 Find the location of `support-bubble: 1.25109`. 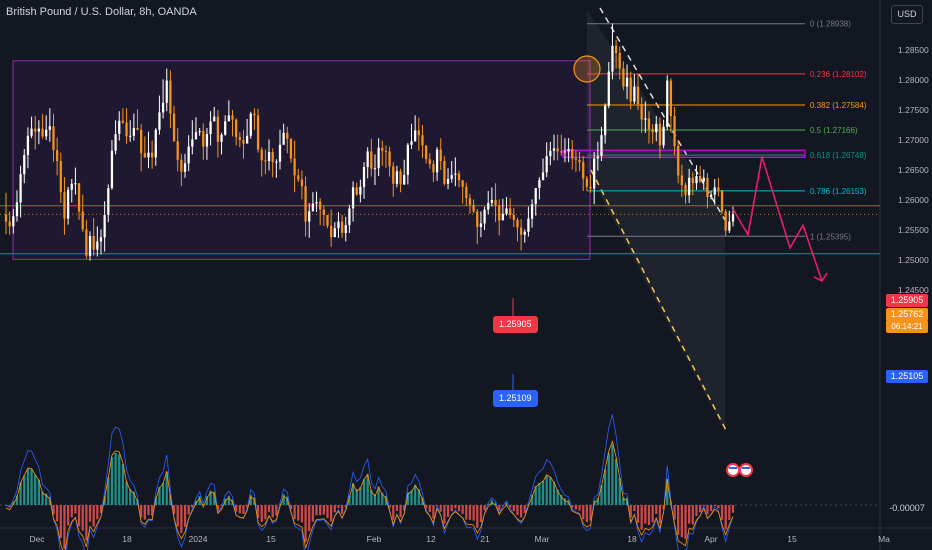

support-bubble: 1.25109 is located at coordinates (515, 398).